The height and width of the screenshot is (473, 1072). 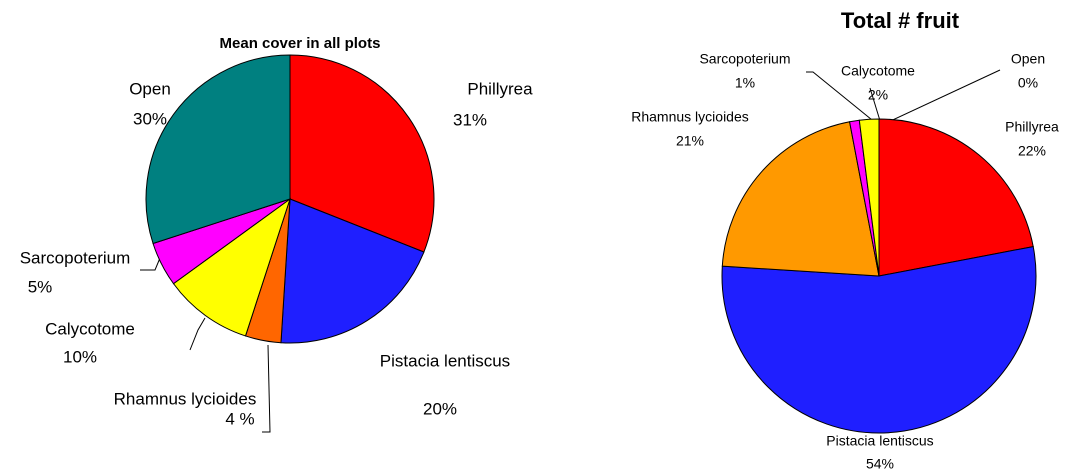 I want to click on chart-title: Mean cover in all plots, so click(x=300, y=43).